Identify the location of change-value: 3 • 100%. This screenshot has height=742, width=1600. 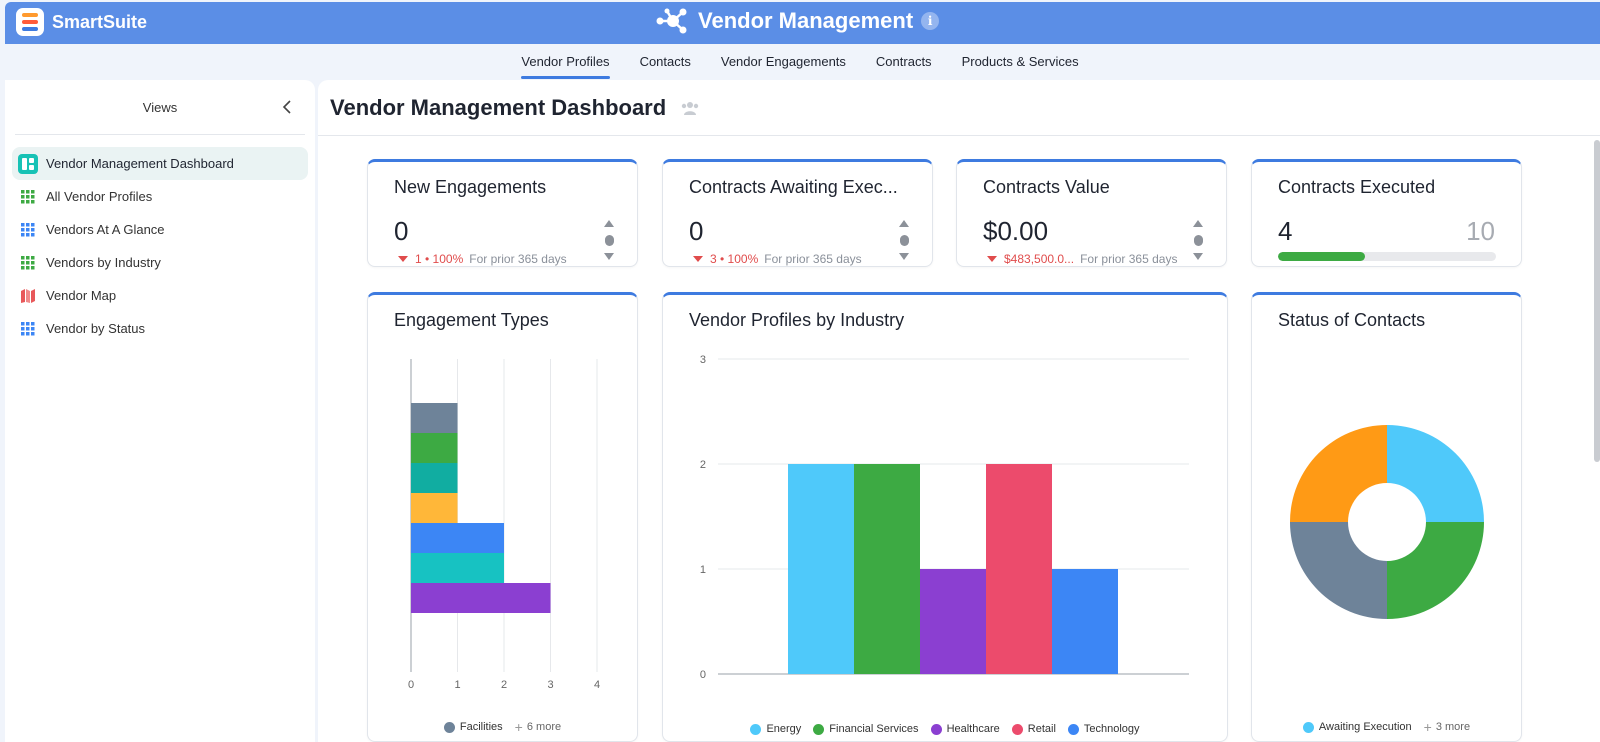
(734, 259).